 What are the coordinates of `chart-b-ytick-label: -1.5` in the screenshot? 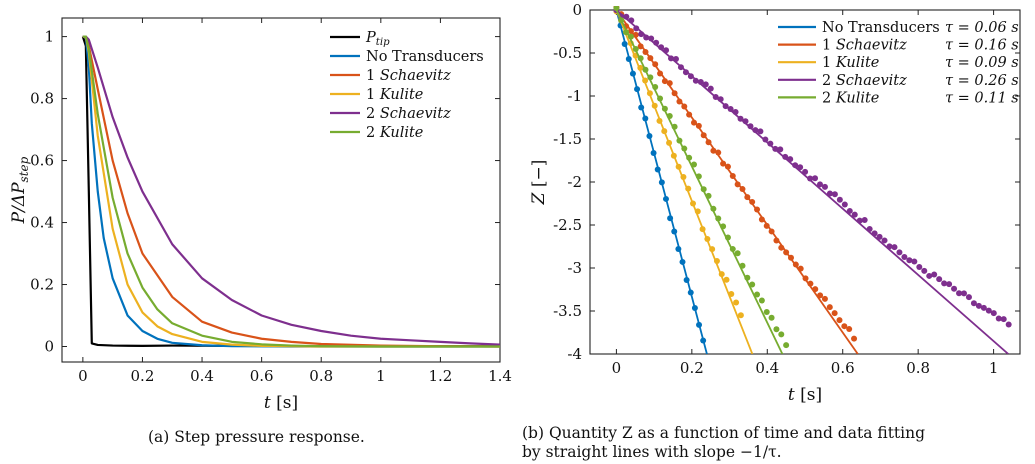 It's located at (567, 139).